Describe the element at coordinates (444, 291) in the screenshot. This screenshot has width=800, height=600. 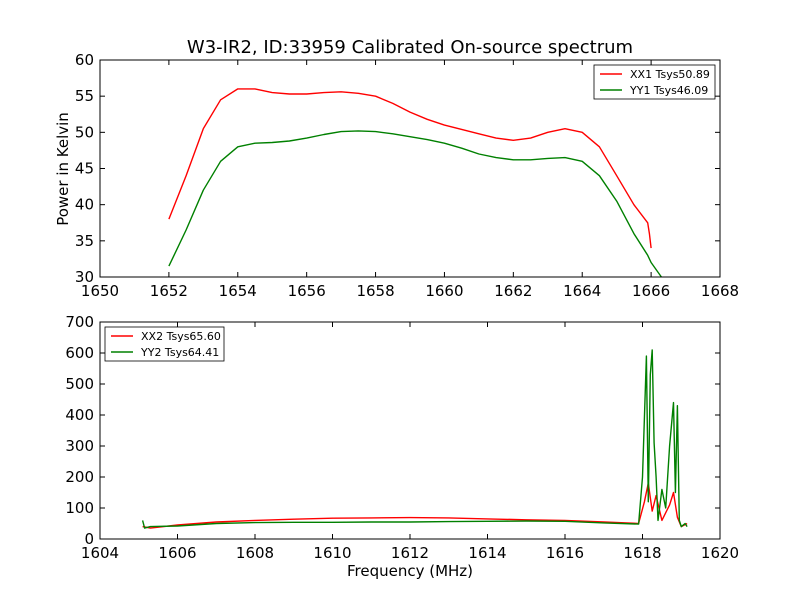
I see `top-x-tick-label: 1660` at that location.